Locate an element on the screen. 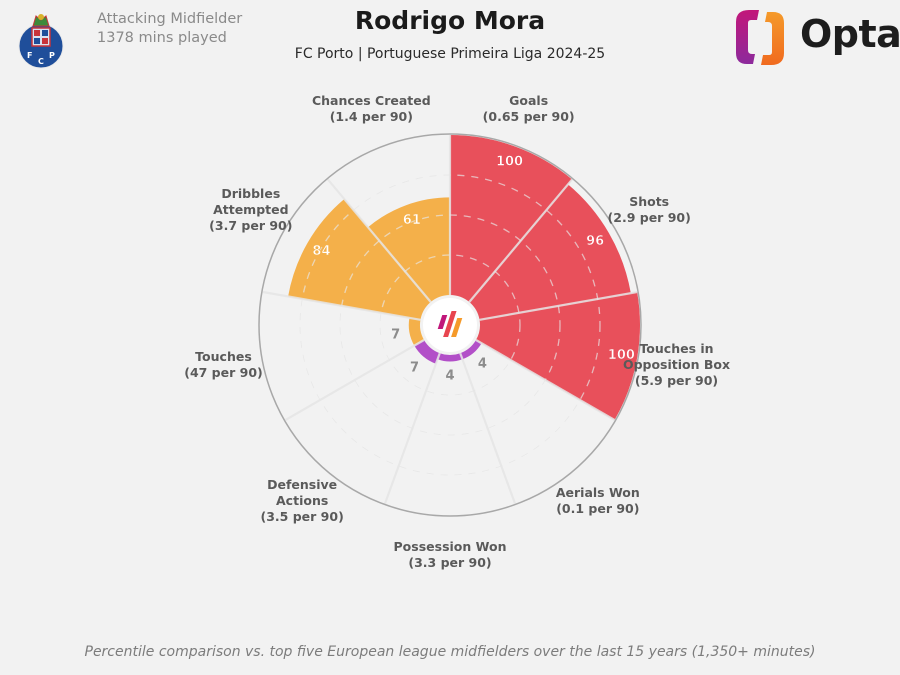  player-meta: Attacking Midfielder 1378 mins played is located at coordinates (169, 29).